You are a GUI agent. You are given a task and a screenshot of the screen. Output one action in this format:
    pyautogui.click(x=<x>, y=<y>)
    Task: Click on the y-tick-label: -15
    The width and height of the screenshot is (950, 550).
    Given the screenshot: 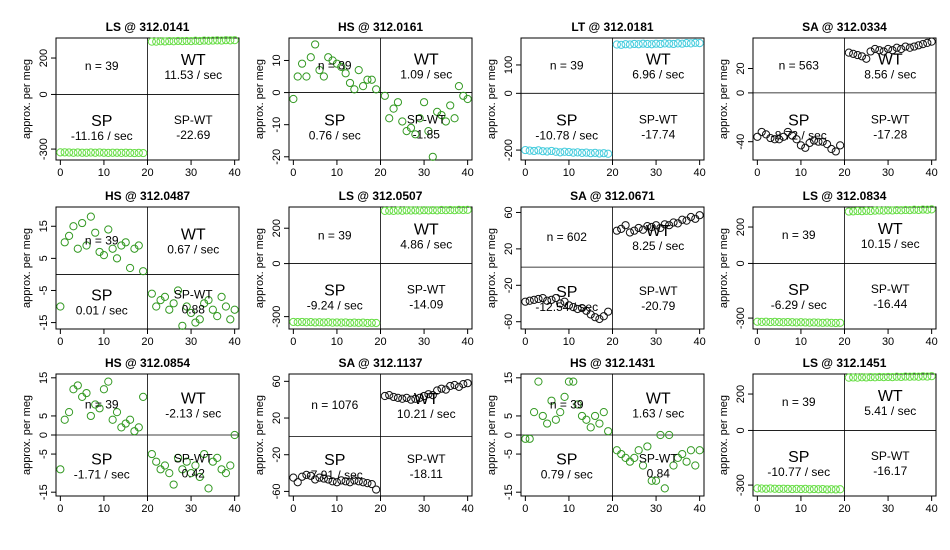 What is the action you would take?
    pyautogui.click(x=44, y=492)
    